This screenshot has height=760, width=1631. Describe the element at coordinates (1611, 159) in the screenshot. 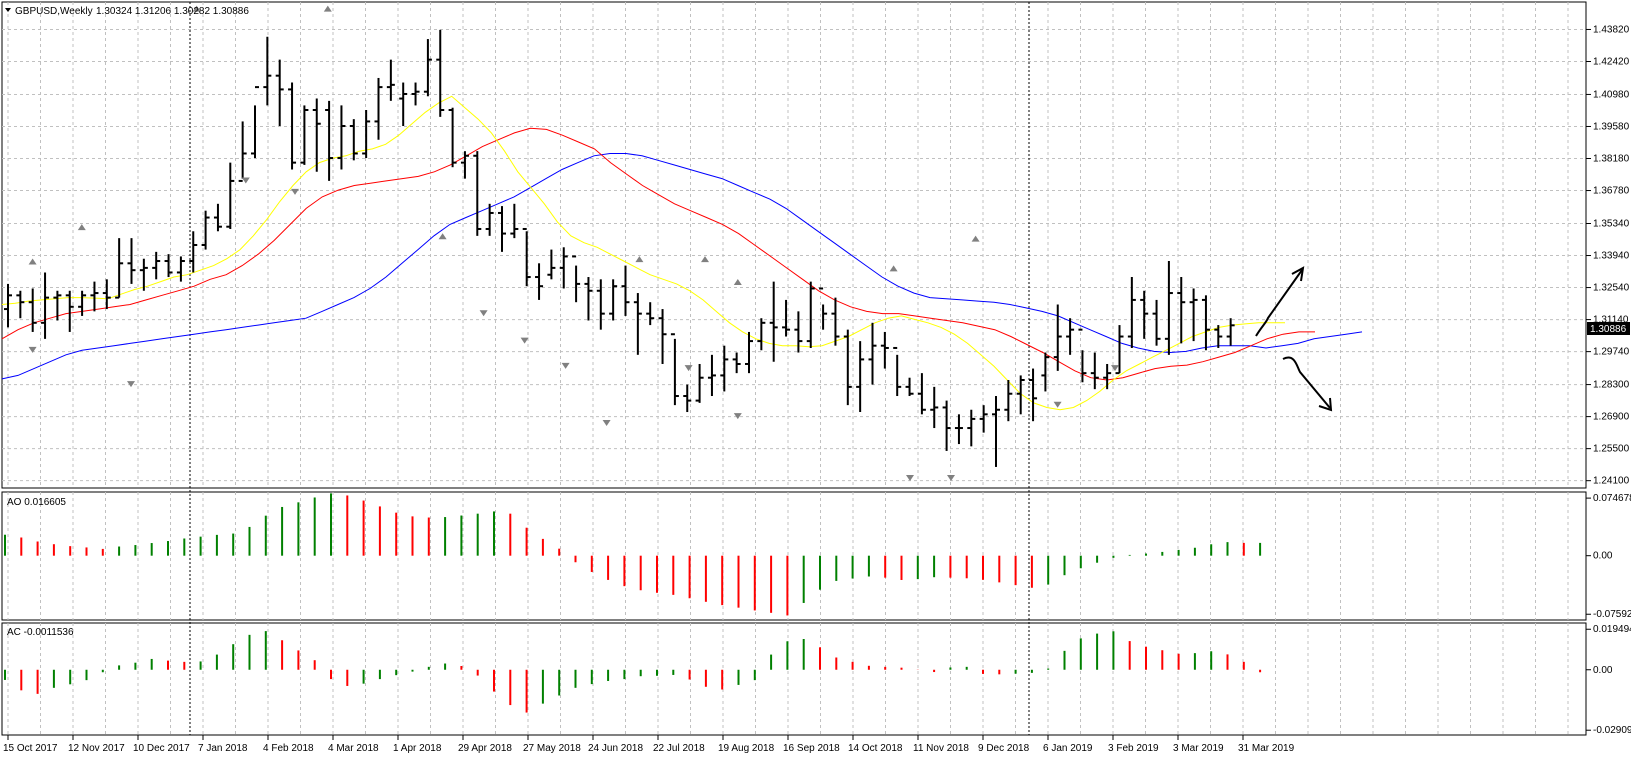

I see `price-tick-label: 1.38180` at that location.